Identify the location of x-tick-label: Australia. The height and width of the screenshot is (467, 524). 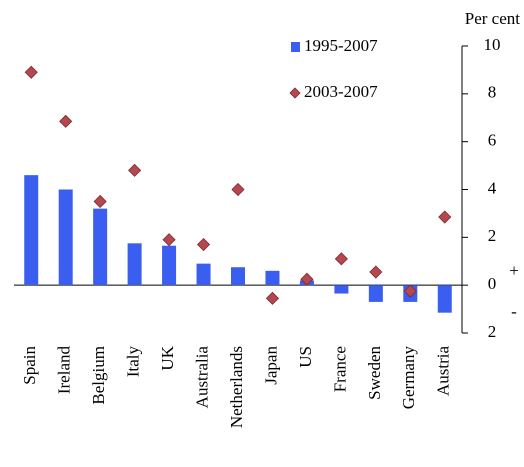
(201, 377).